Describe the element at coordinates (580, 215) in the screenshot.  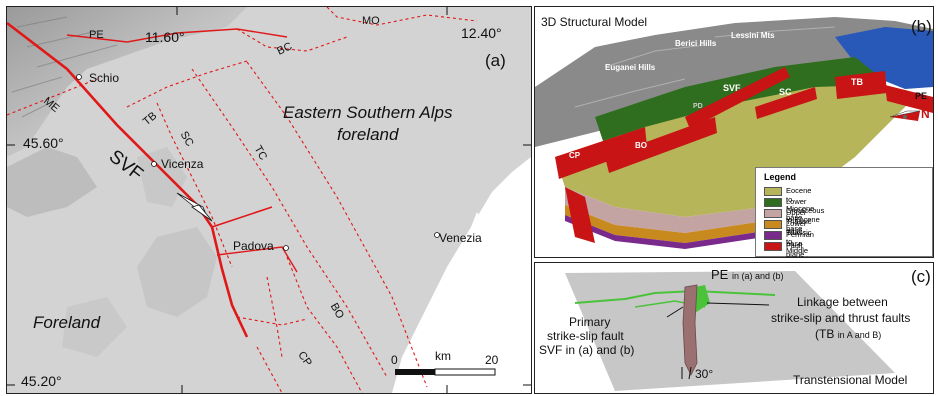
I see `fault-plane-front` at that location.